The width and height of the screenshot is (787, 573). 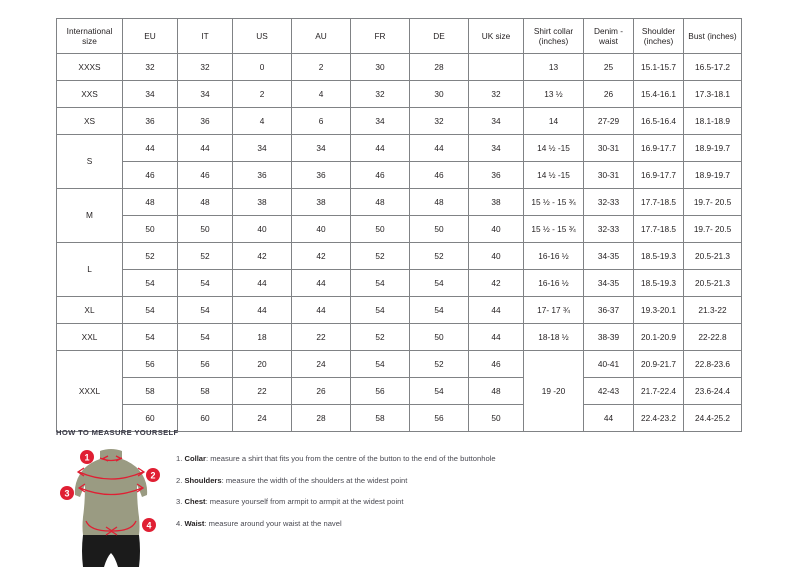 What do you see at coordinates (439, 67) in the screenshot?
I see `cell-de: 28` at bounding box center [439, 67].